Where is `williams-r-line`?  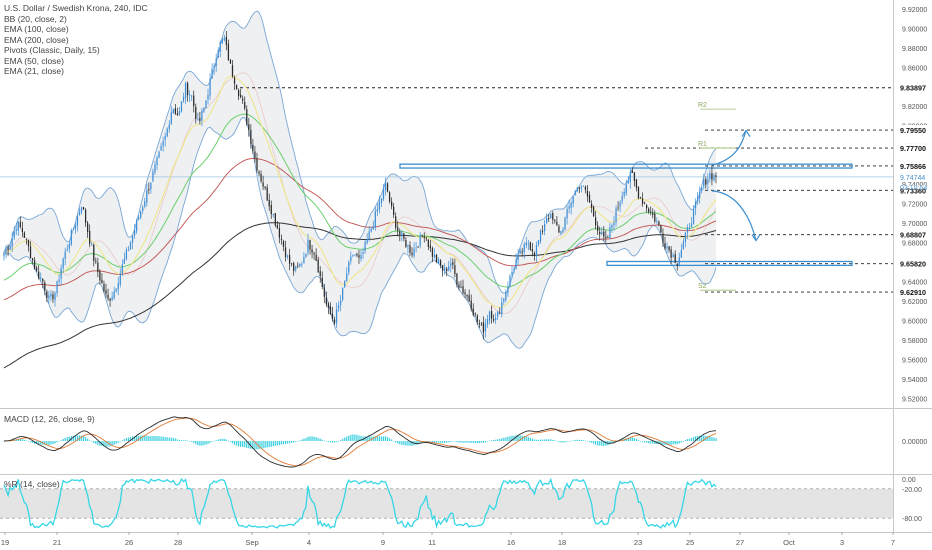
williams-r-line is located at coordinates (360, 503).